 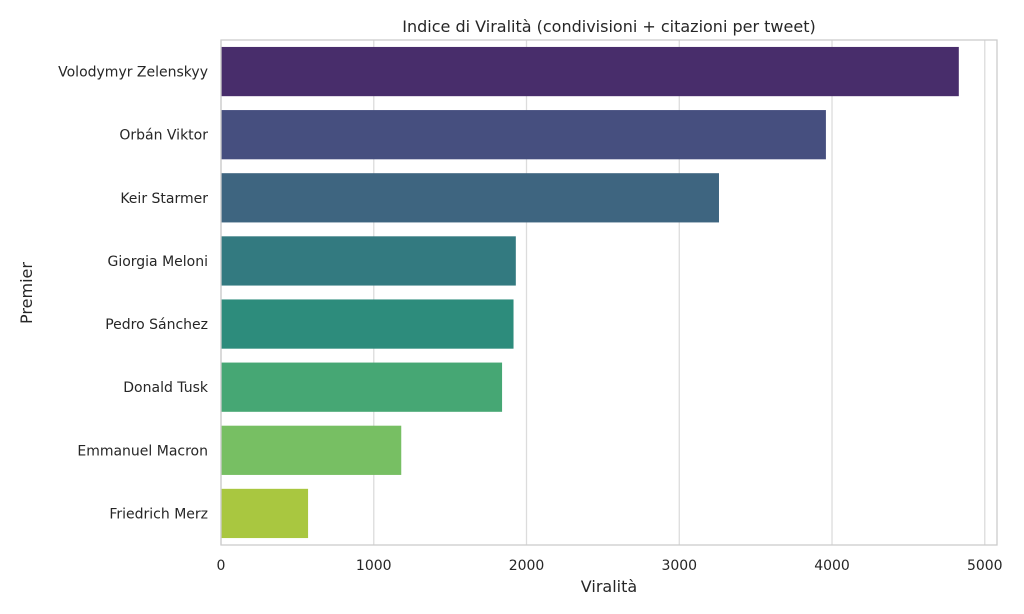 I want to click on y-tick-label: Volodymyr Zelenskyy, so click(x=133, y=73).